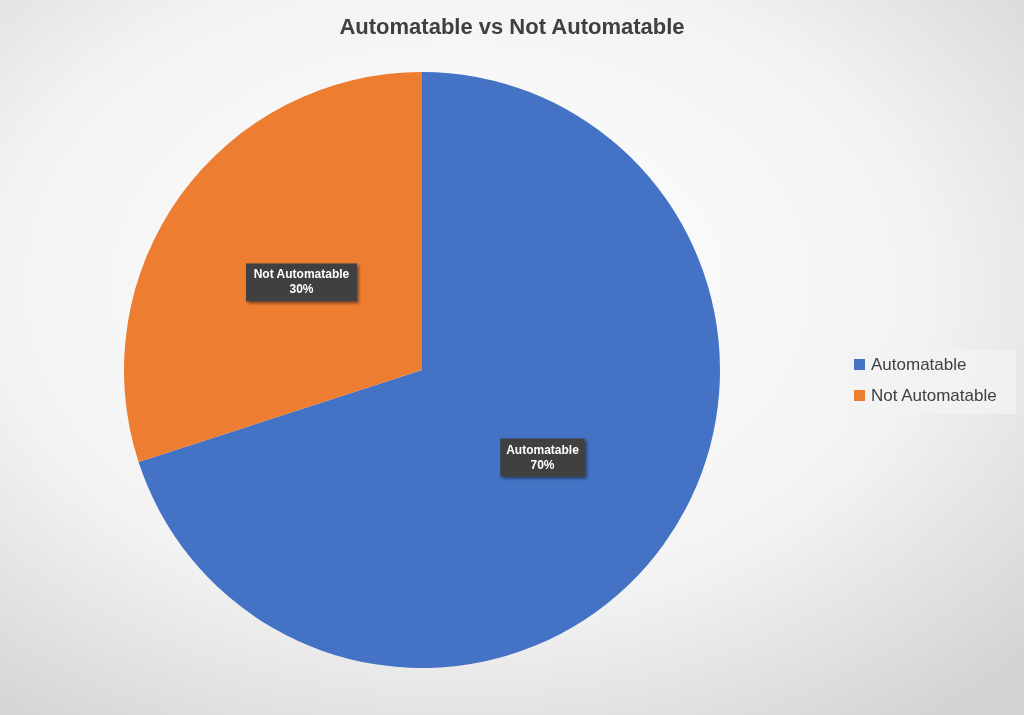  I want to click on legend-label: Not Automatable, so click(934, 395).